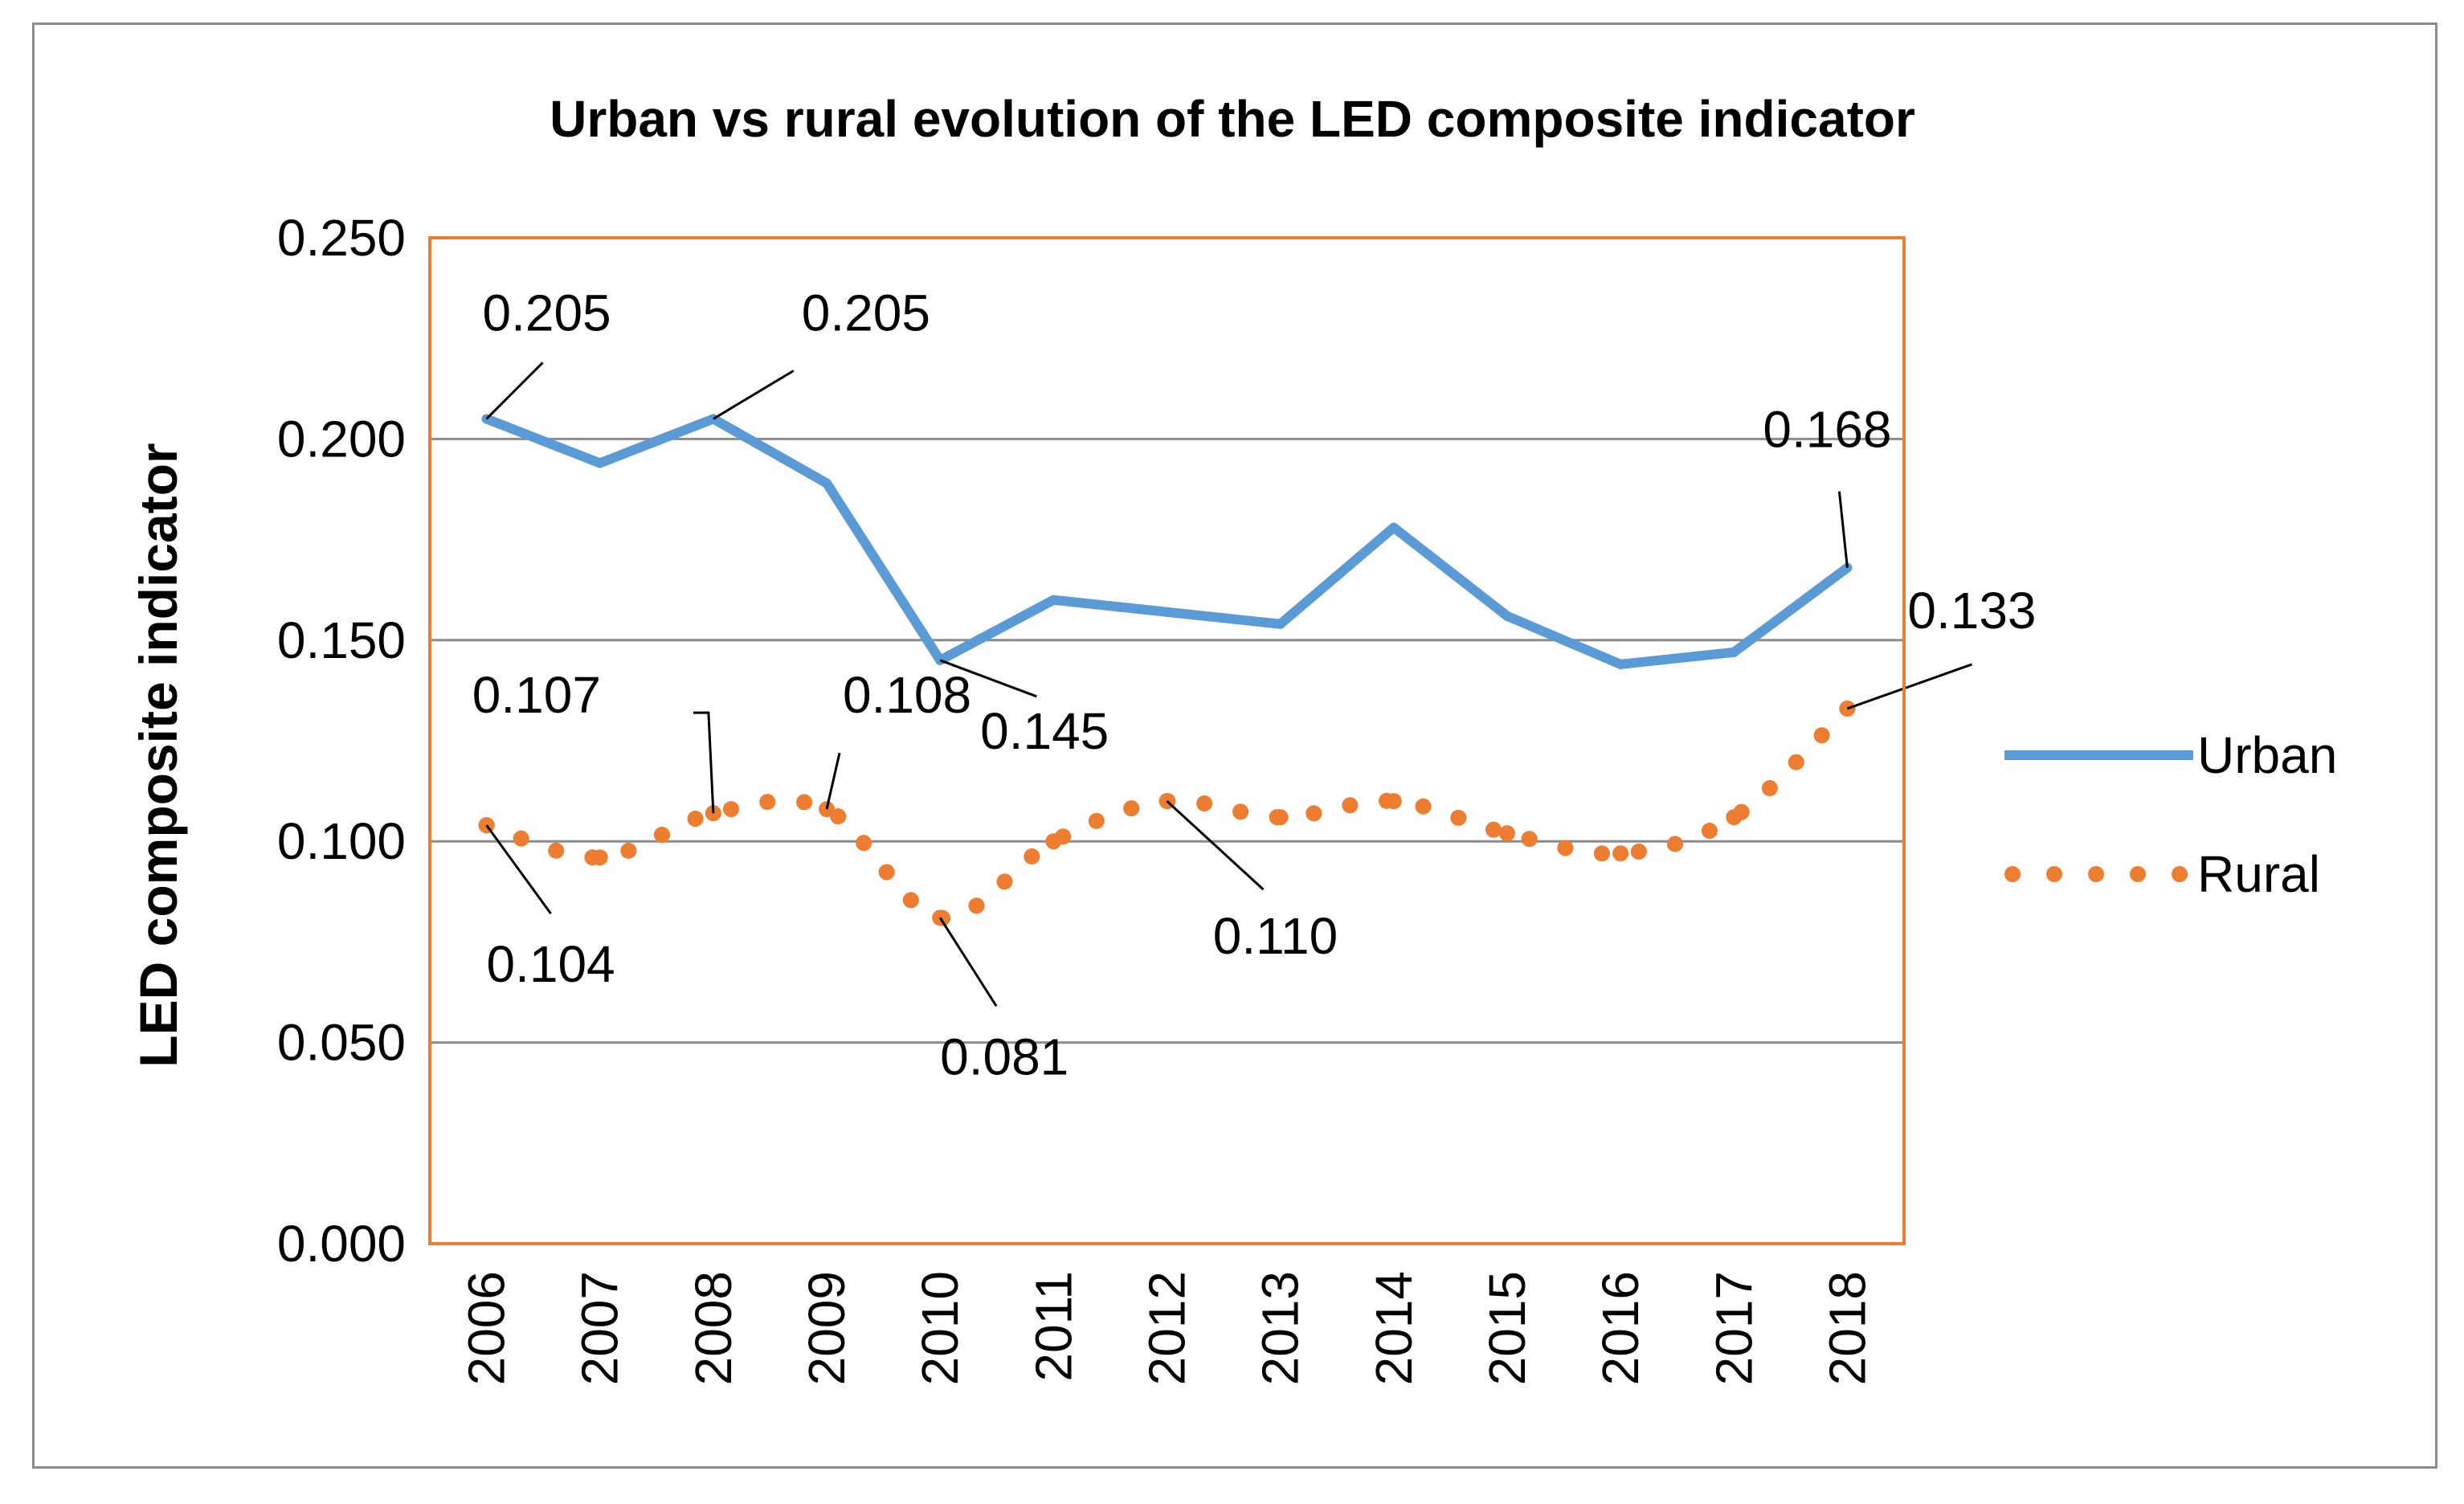 This screenshot has height=1504, width=2464. What do you see at coordinates (158, 755) in the screenshot?
I see `y-axis-title: LED composite indicator` at bounding box center [158, 755].